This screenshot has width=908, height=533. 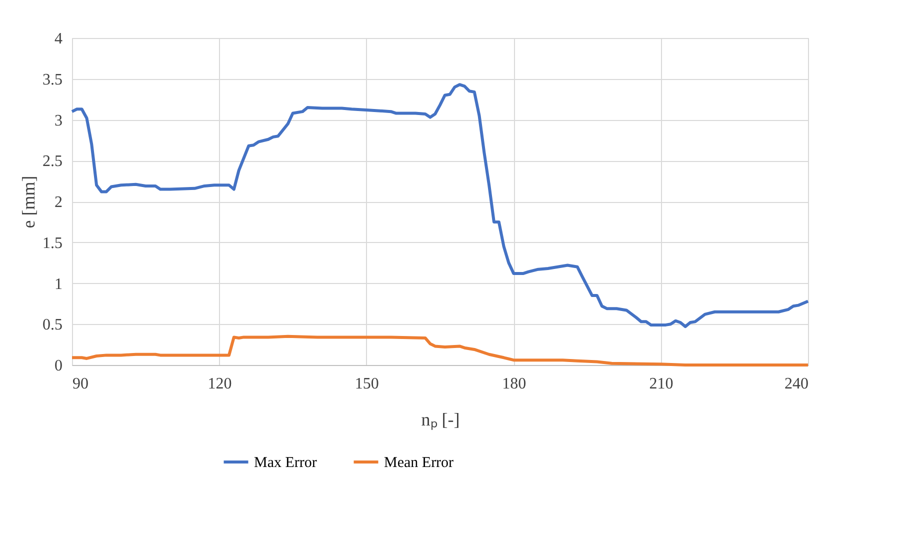 I want to click on x-tick-label: 180, so click(x=514, y=384).